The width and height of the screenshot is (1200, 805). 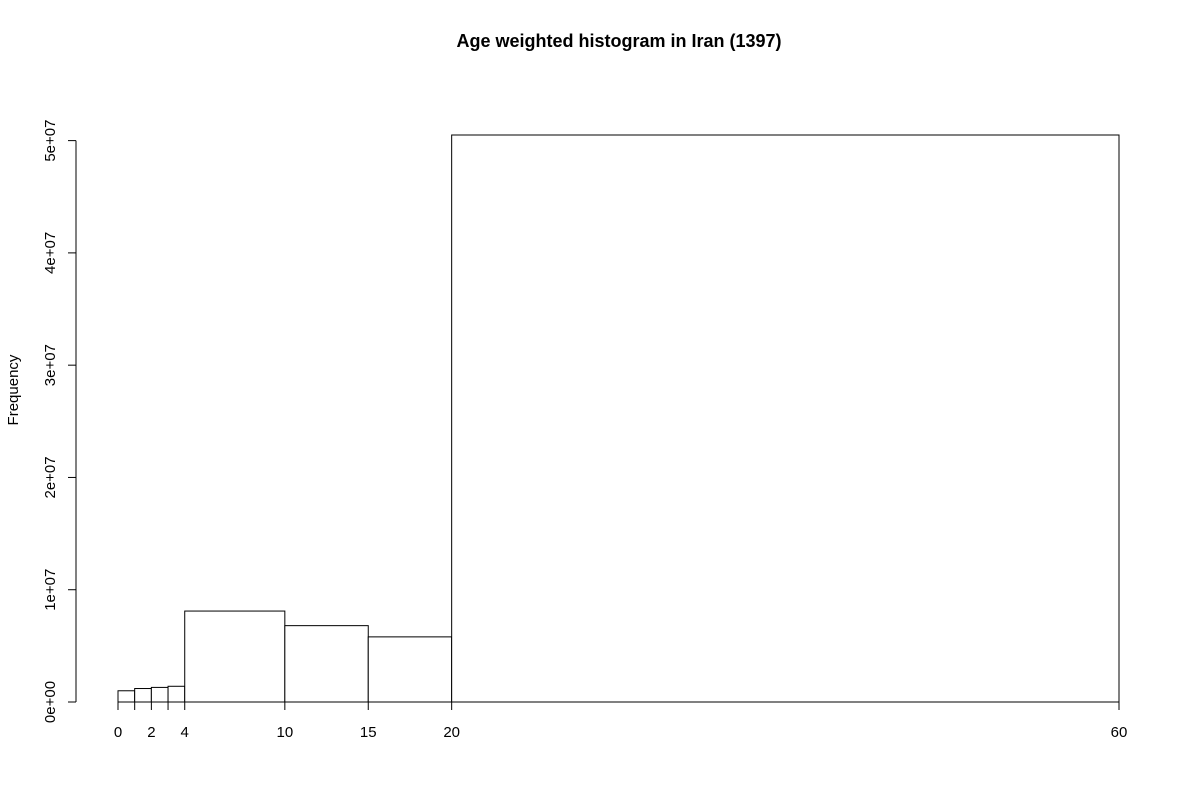 What do you see at coordinates (1119, 732) in the screenshot?
I see `x-tick-label: 60` at bounding box center [1119, 732].